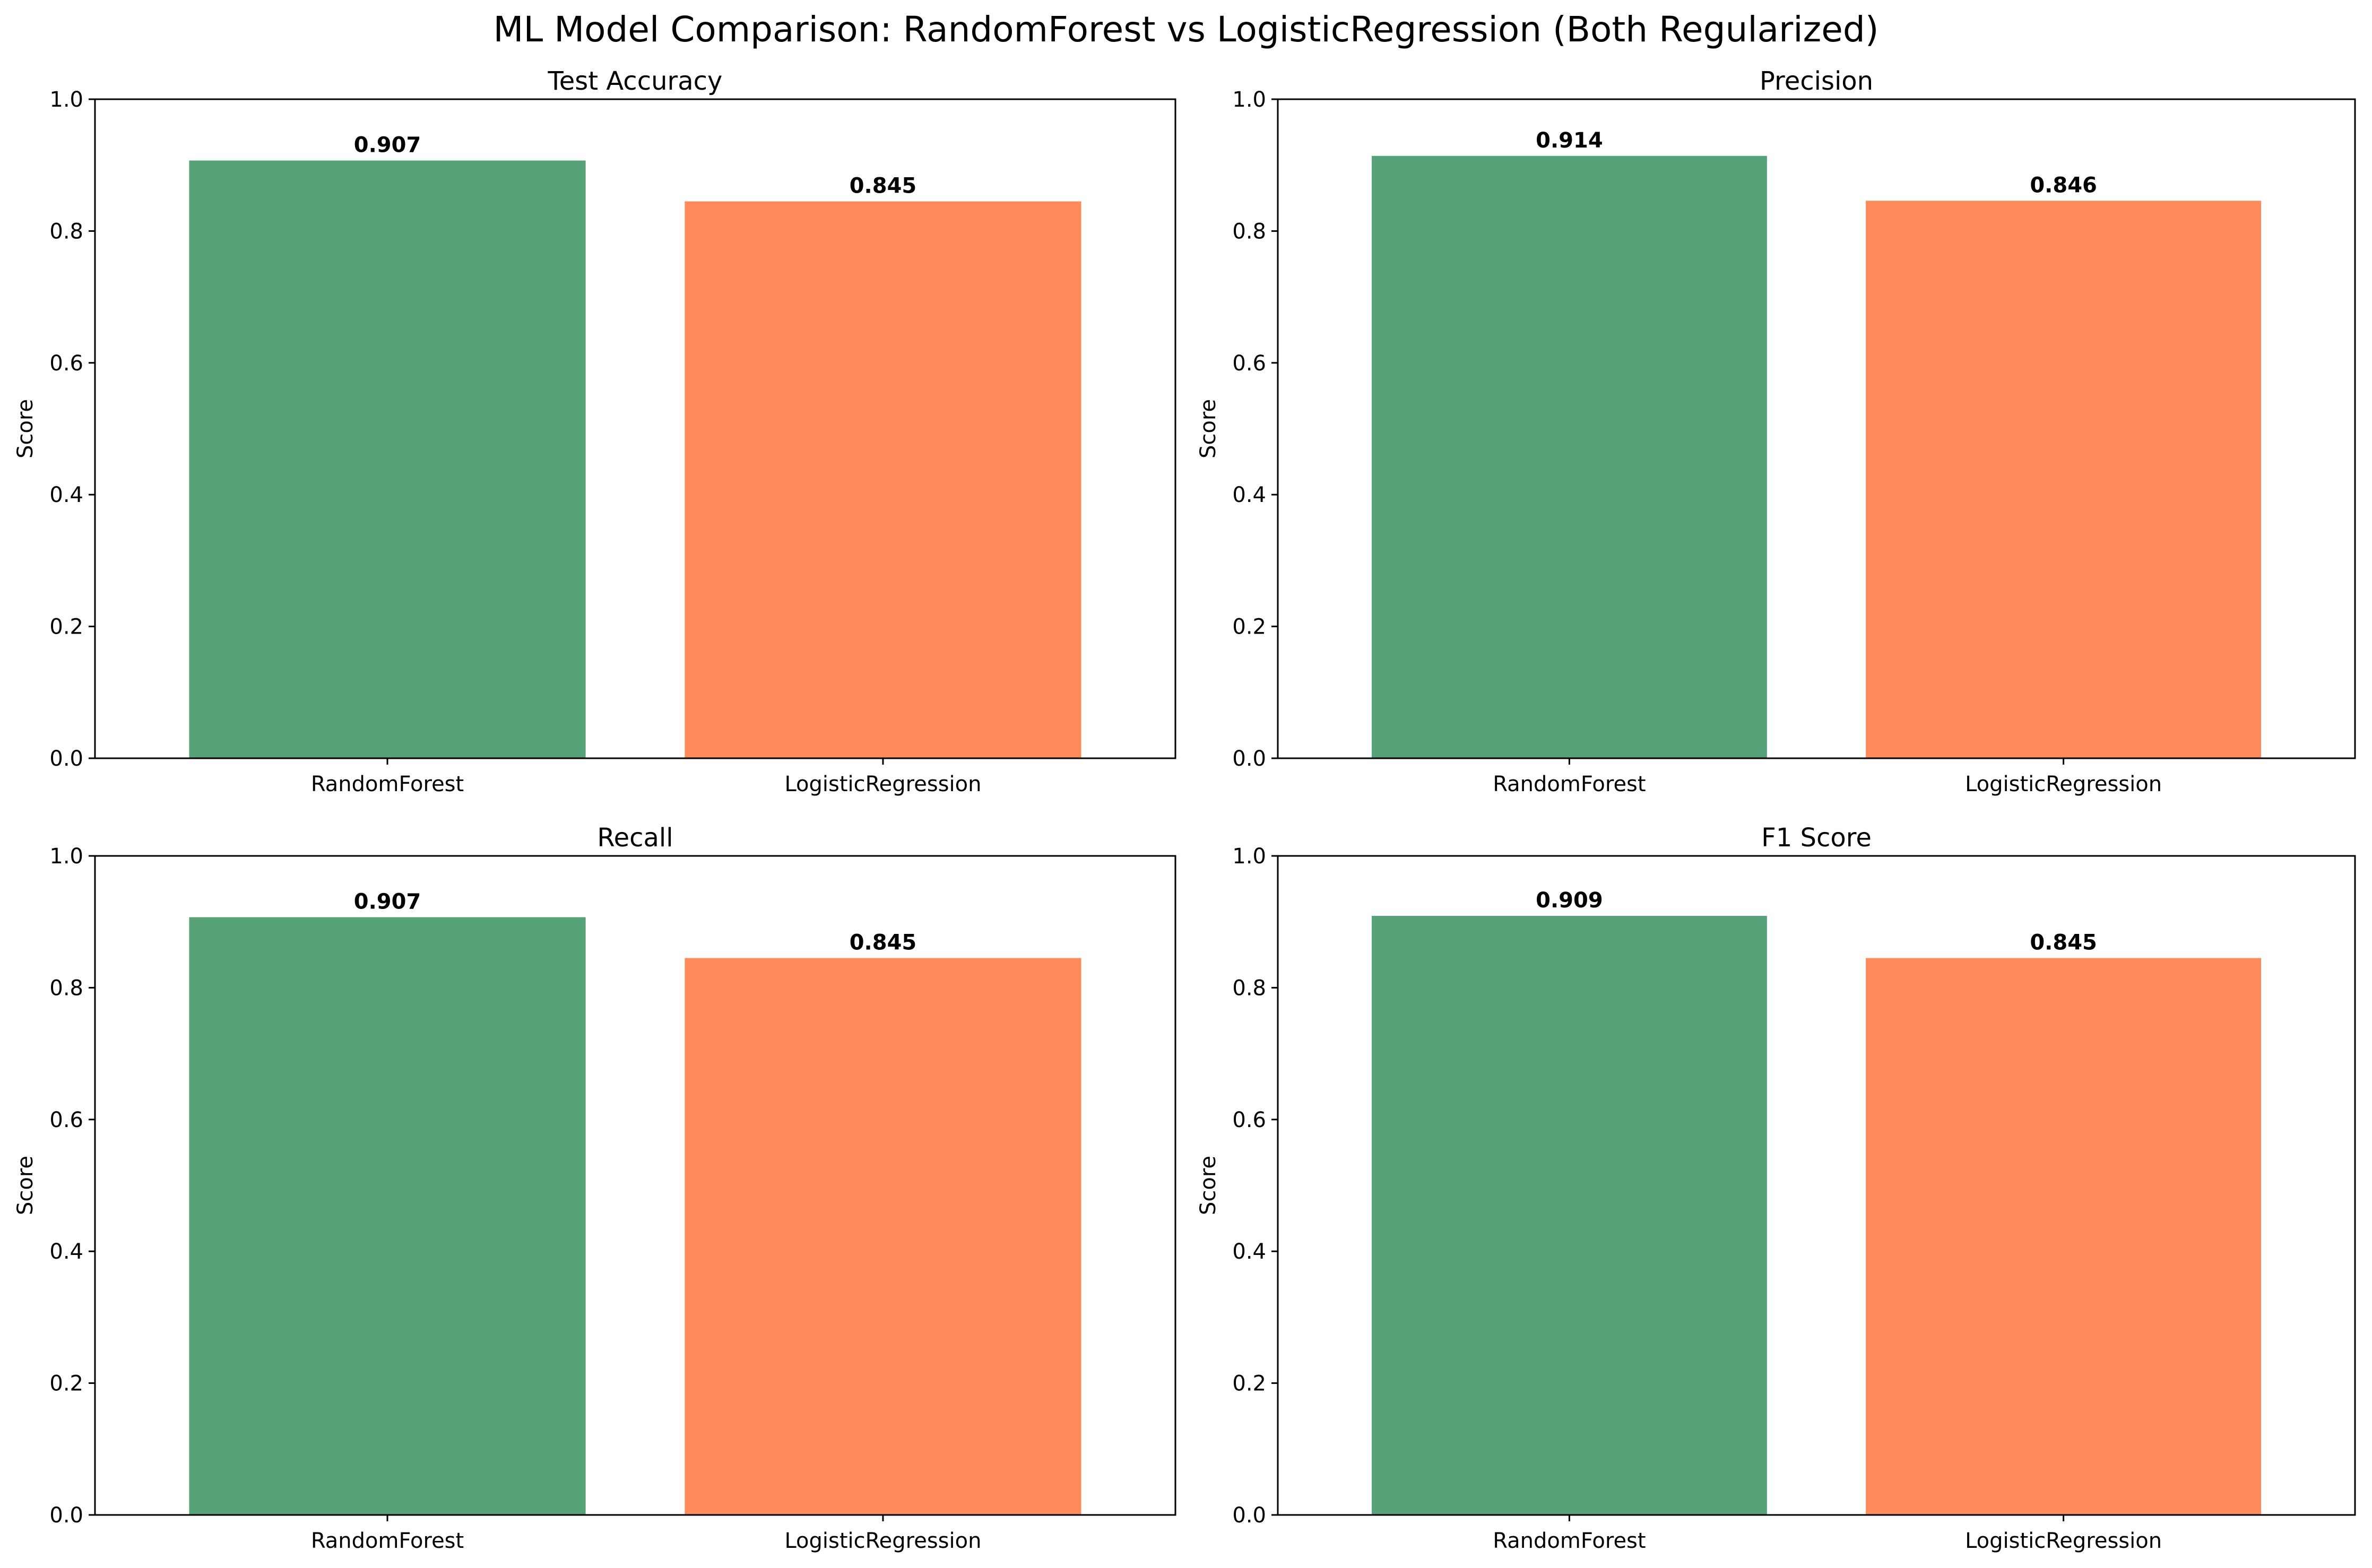  I want to click on bar-value-label: 0.846, so click(2063, 185).